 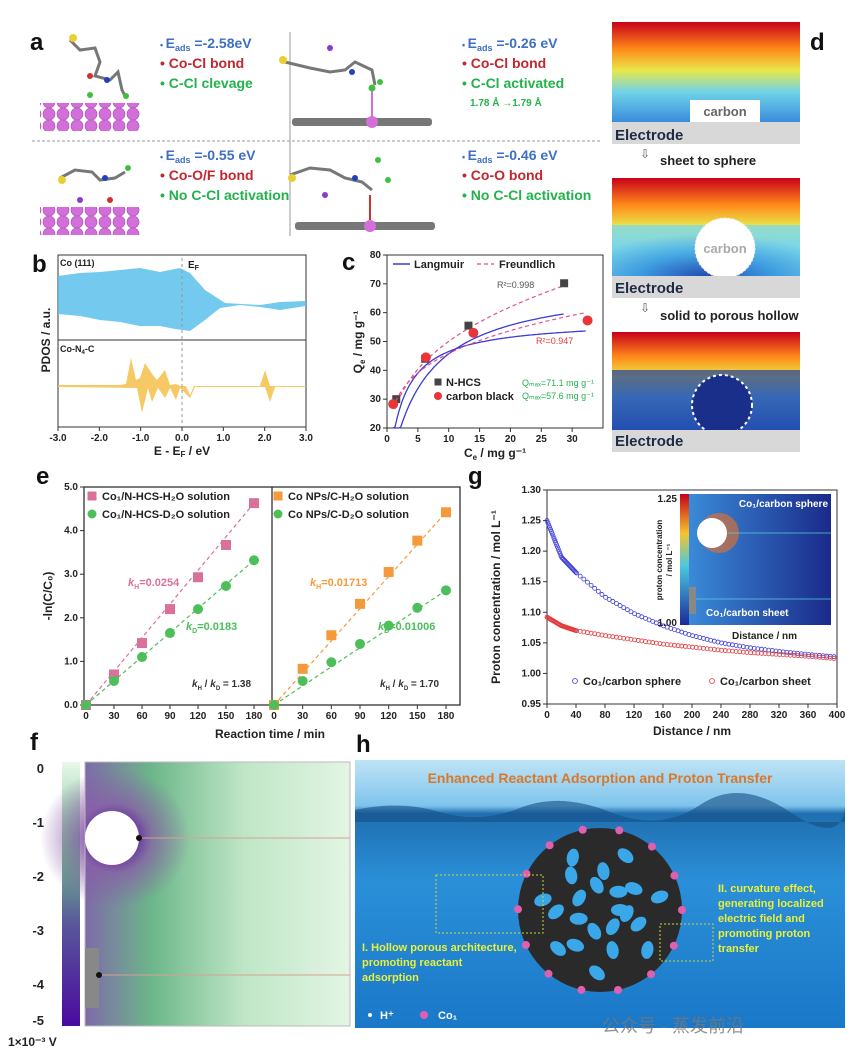 What do you see at coordinates (71, 618) in the screenshot?
I see `y-tick-label: 2.0` at bounding box center [71, 618].